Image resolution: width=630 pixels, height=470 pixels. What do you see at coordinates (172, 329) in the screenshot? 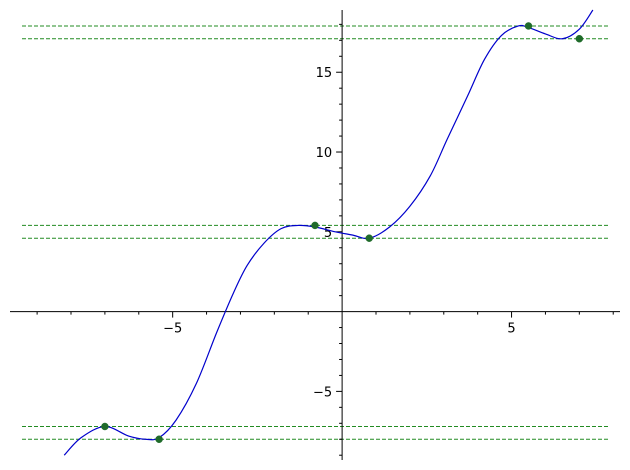
I see `x-tick-label: −5` at bounding box center [172, 329].